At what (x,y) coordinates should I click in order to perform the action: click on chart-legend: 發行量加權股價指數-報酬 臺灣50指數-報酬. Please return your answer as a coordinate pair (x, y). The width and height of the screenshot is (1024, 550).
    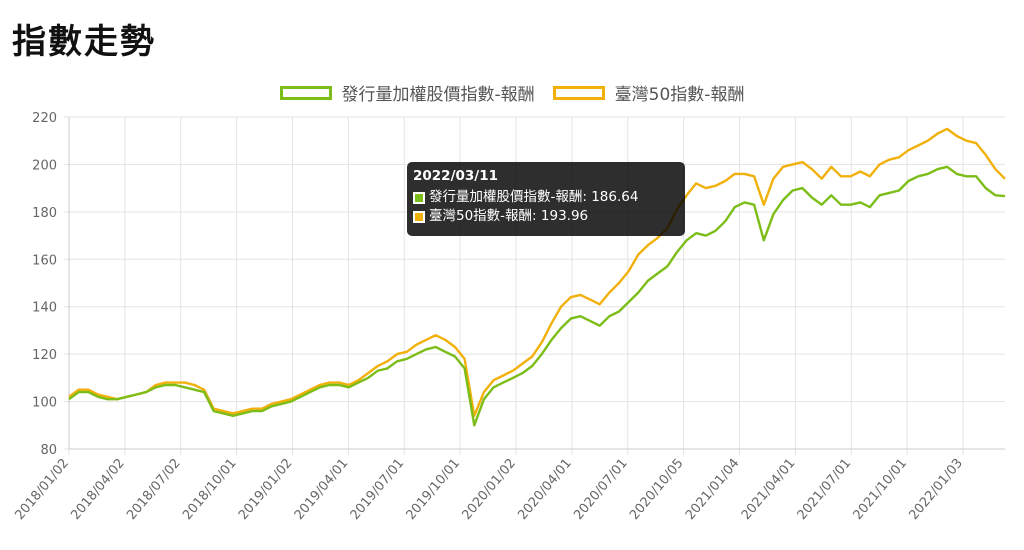
    Looking at the image, I should click on (512, 92).